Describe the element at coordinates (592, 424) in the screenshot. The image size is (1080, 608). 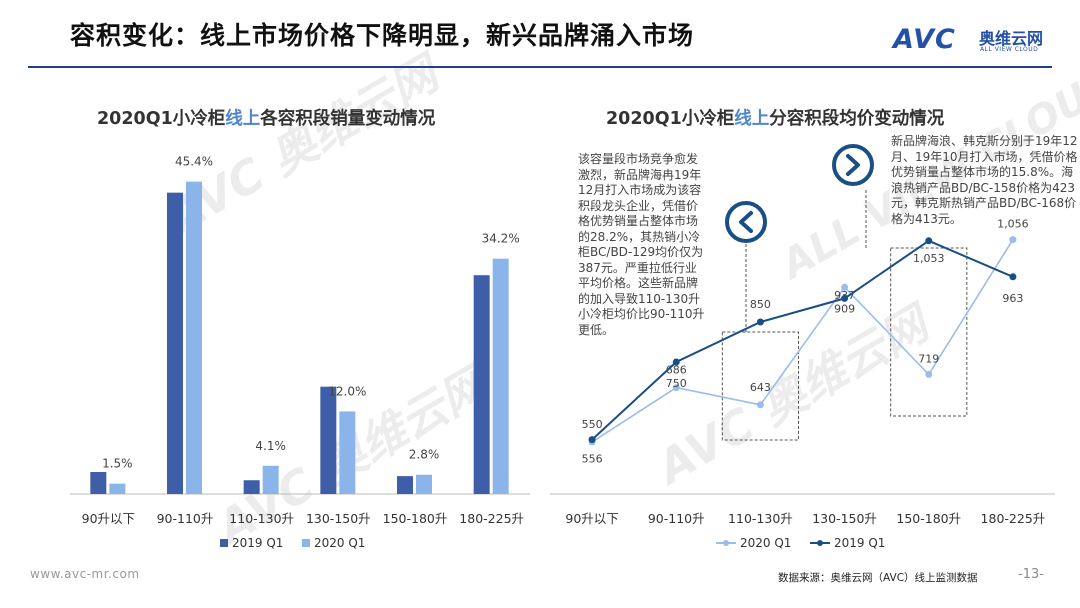
I see `line-data-label: 550` at that location.